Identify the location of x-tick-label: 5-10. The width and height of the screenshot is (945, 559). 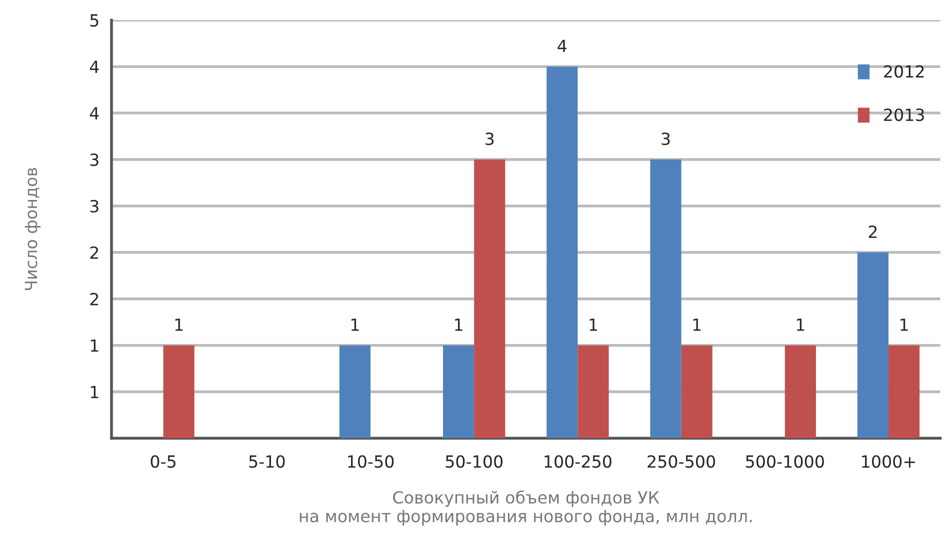
(267, 461).